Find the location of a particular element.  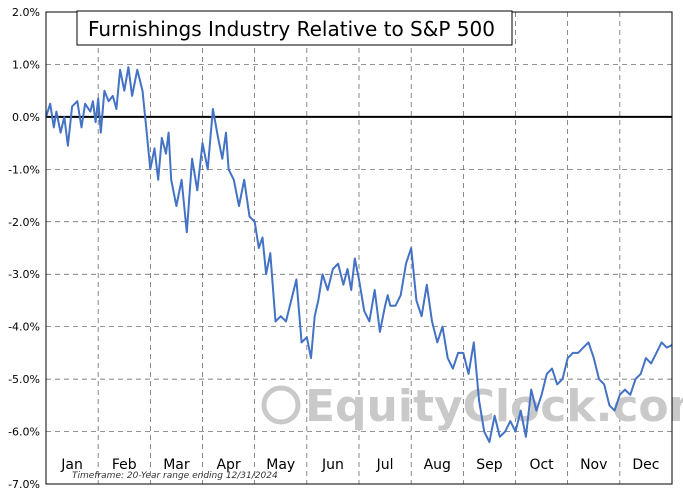

month-label-may: May is located at coordinates (280, 465).